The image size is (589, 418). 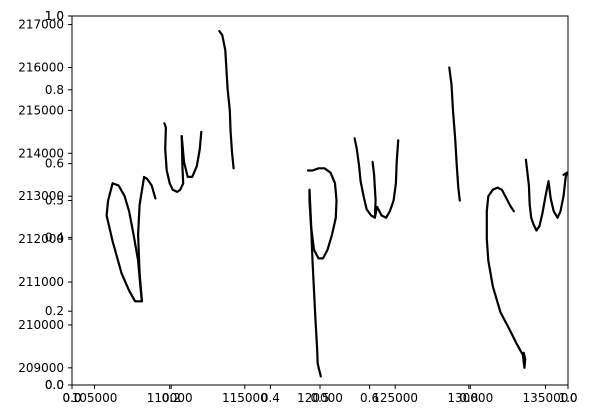 I want to click on x-tick-label: 120000, so click(x=320, y=398).